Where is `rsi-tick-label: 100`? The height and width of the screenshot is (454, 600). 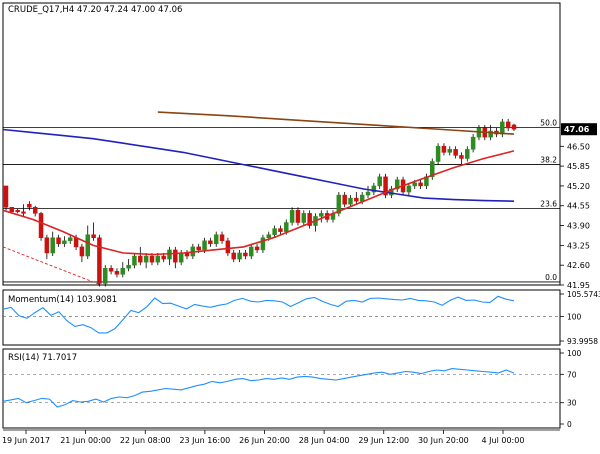 rsi-tick-label: 100 is located at coordinates (574, 353).